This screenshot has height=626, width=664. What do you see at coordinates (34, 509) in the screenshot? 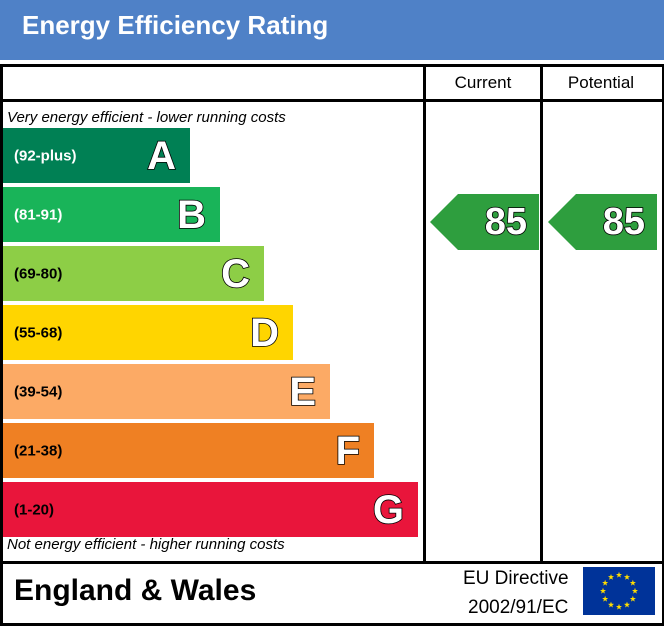
I see `band-range: (1-20)` at bounding box center [34, 509].